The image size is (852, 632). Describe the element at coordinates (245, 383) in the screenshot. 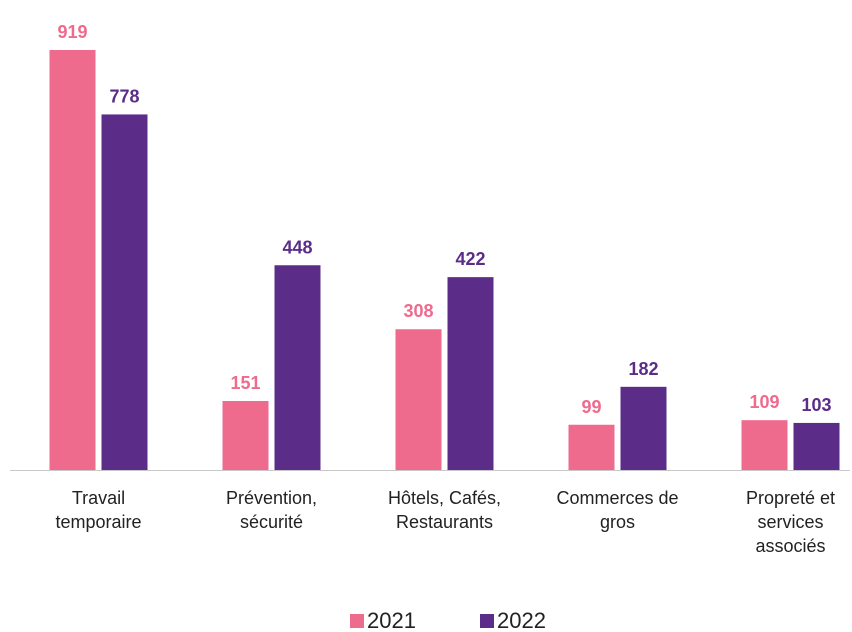

I see `value-label: 151` at that location.